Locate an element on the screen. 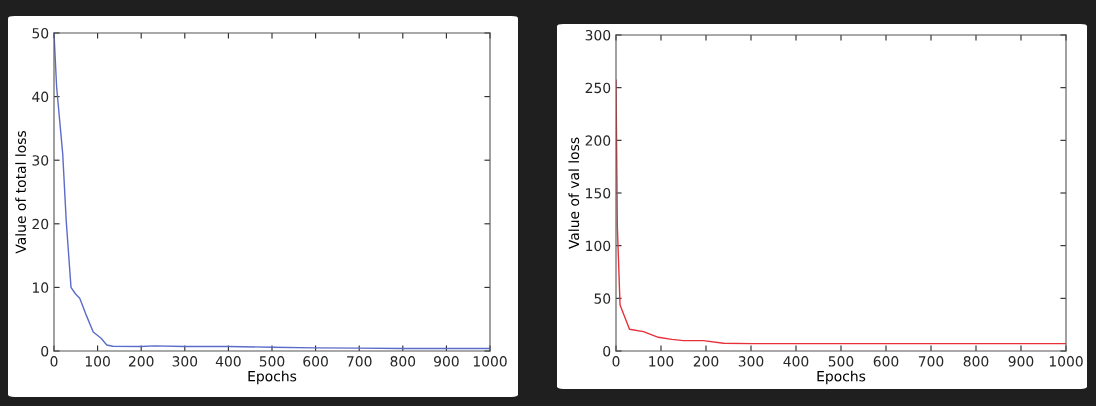 This screenshot has height=406, width=1096. y-tick-label: 30 is located at coordinates (40, 160).